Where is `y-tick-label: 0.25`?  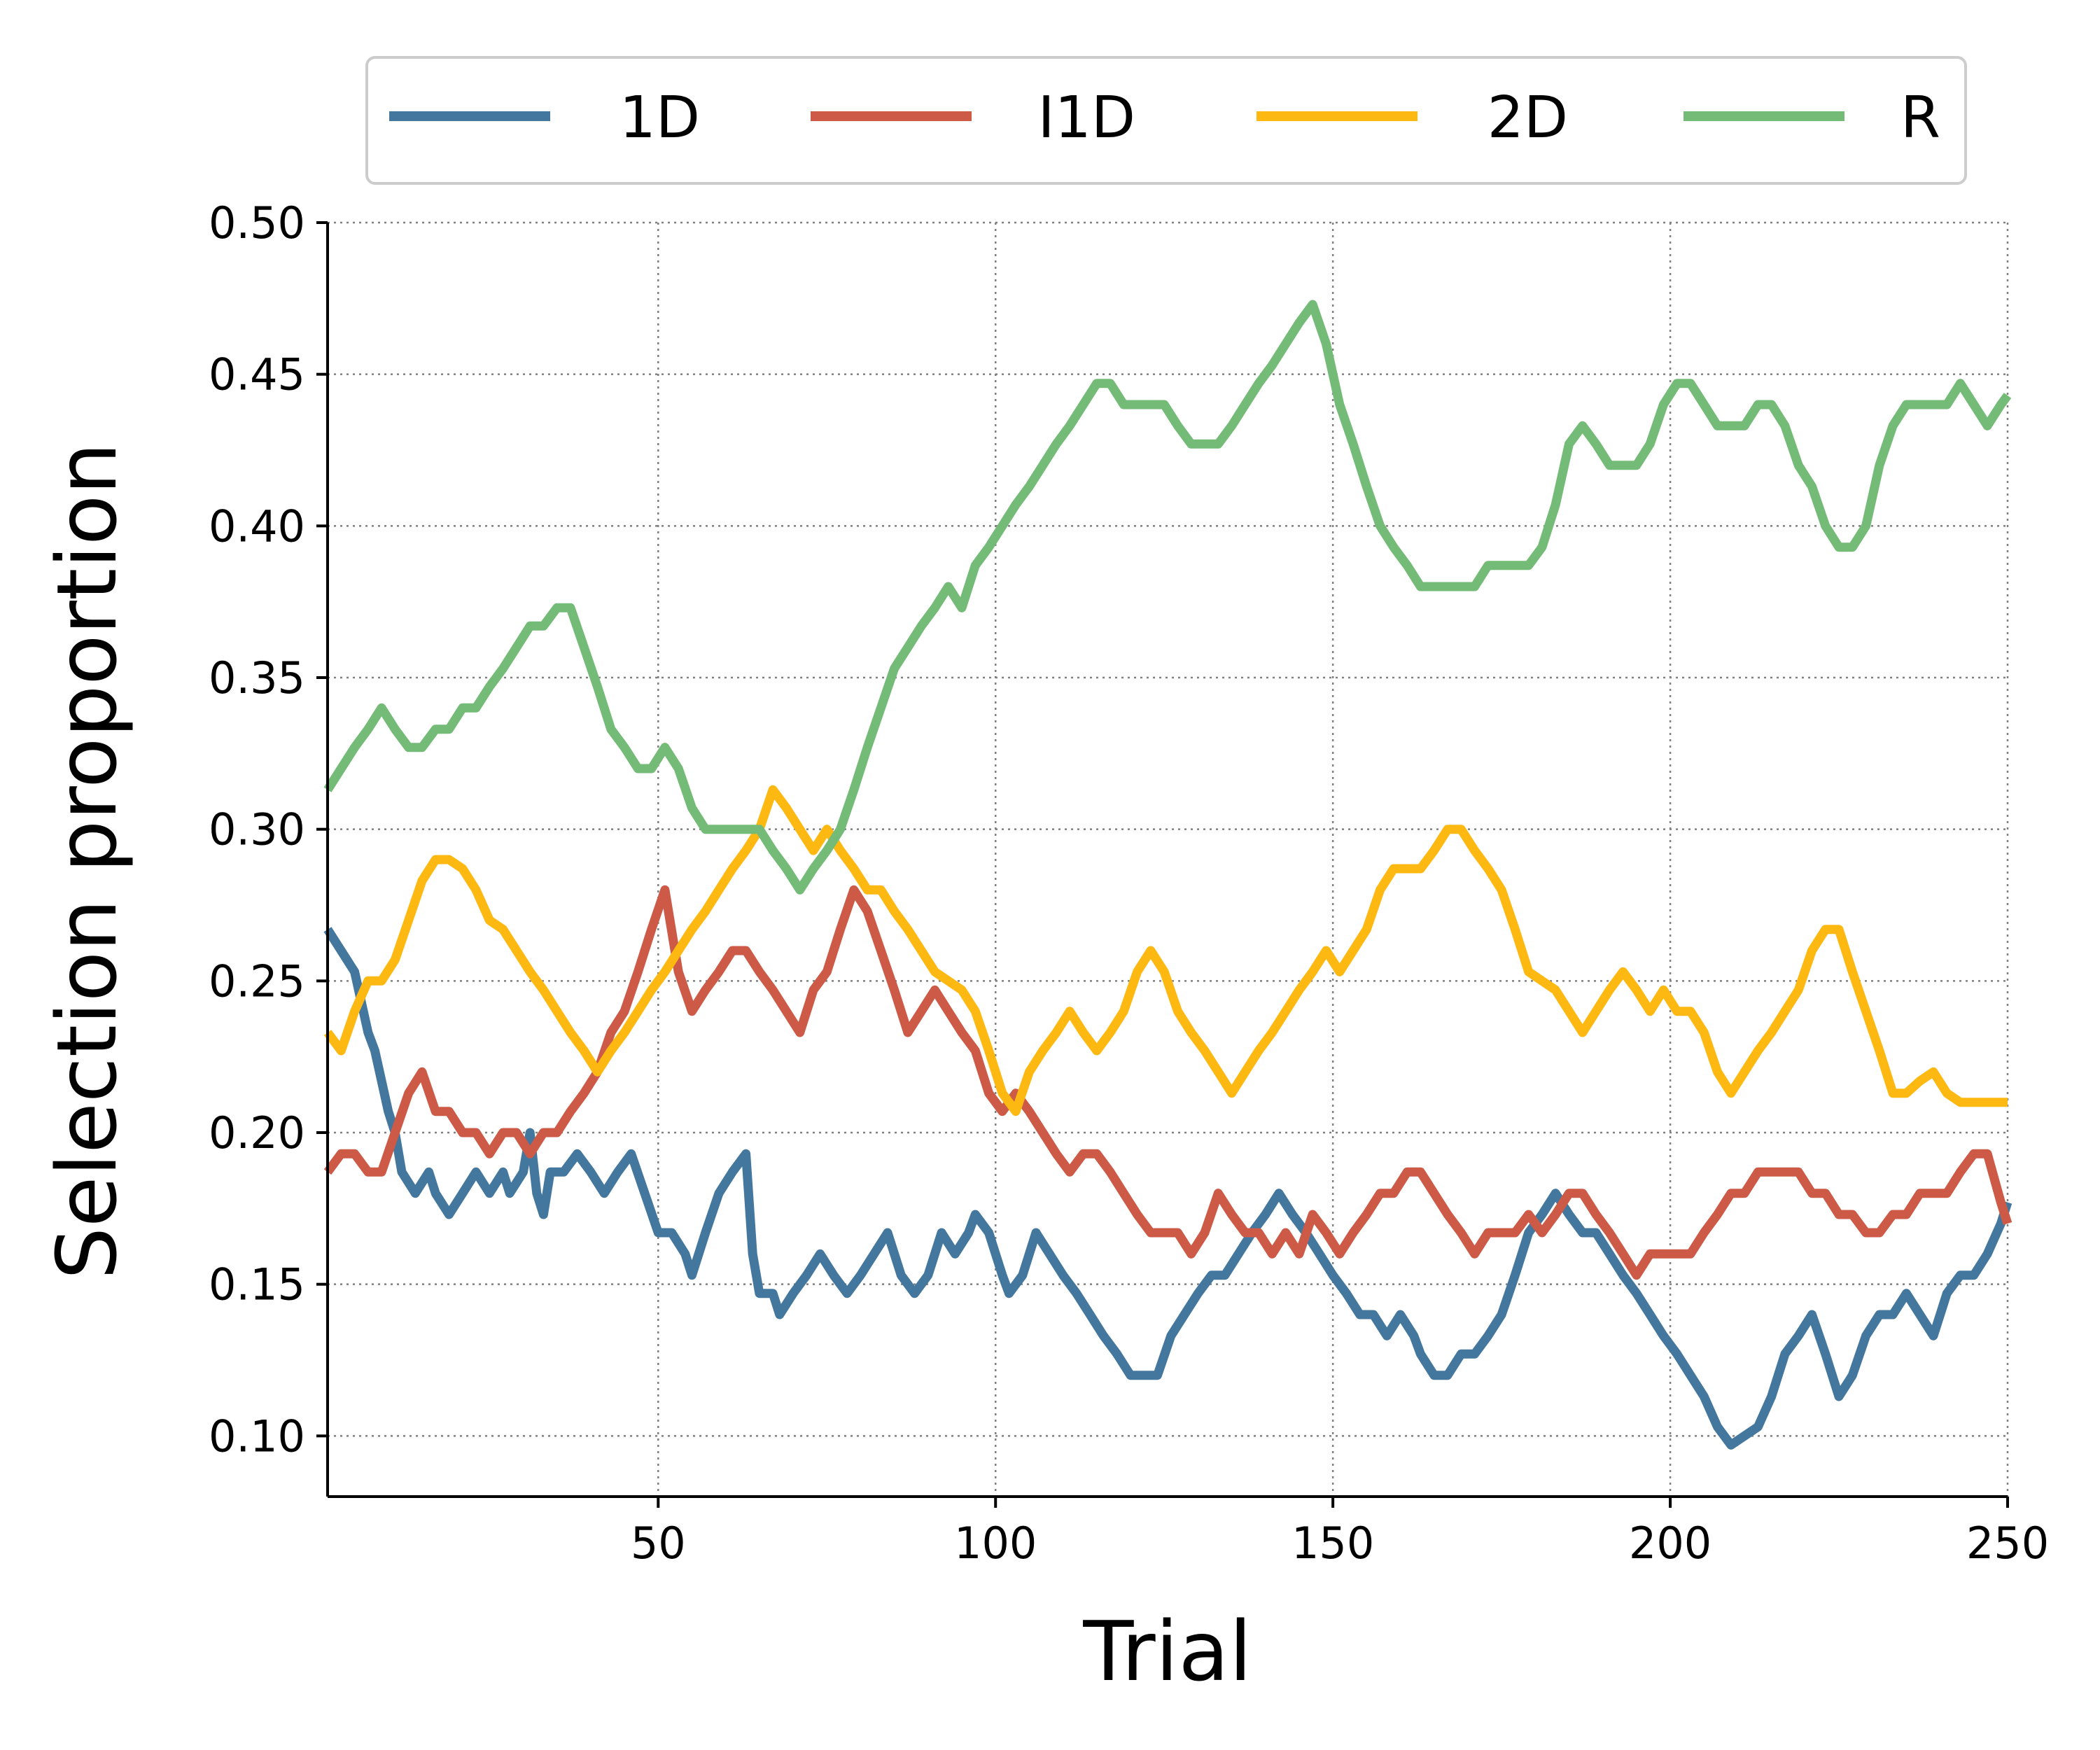 y-tick-label: 0.25 is located at coordinates (257, 981).